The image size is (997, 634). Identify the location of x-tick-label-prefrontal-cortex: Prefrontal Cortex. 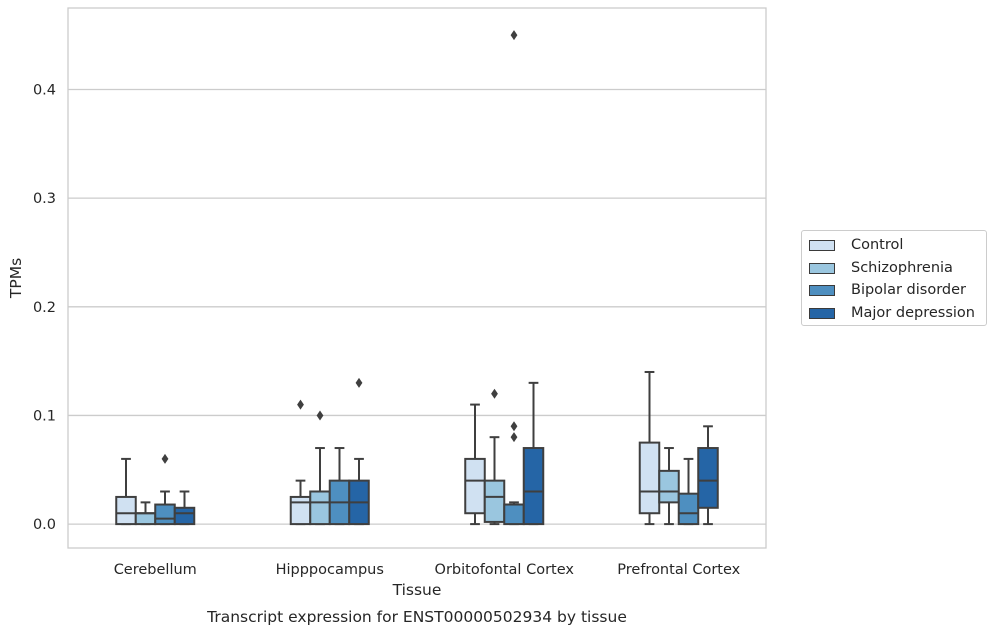
(678, 570).